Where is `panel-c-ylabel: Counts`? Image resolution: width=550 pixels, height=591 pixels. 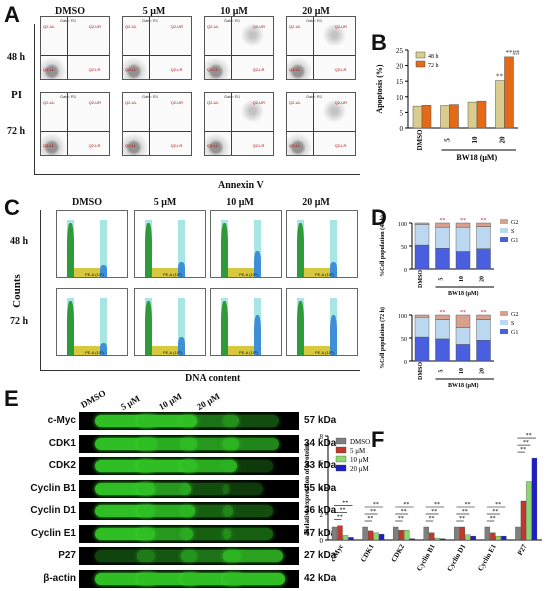 panel-c-ylabel: Counts is located at coordinates (16, 291).